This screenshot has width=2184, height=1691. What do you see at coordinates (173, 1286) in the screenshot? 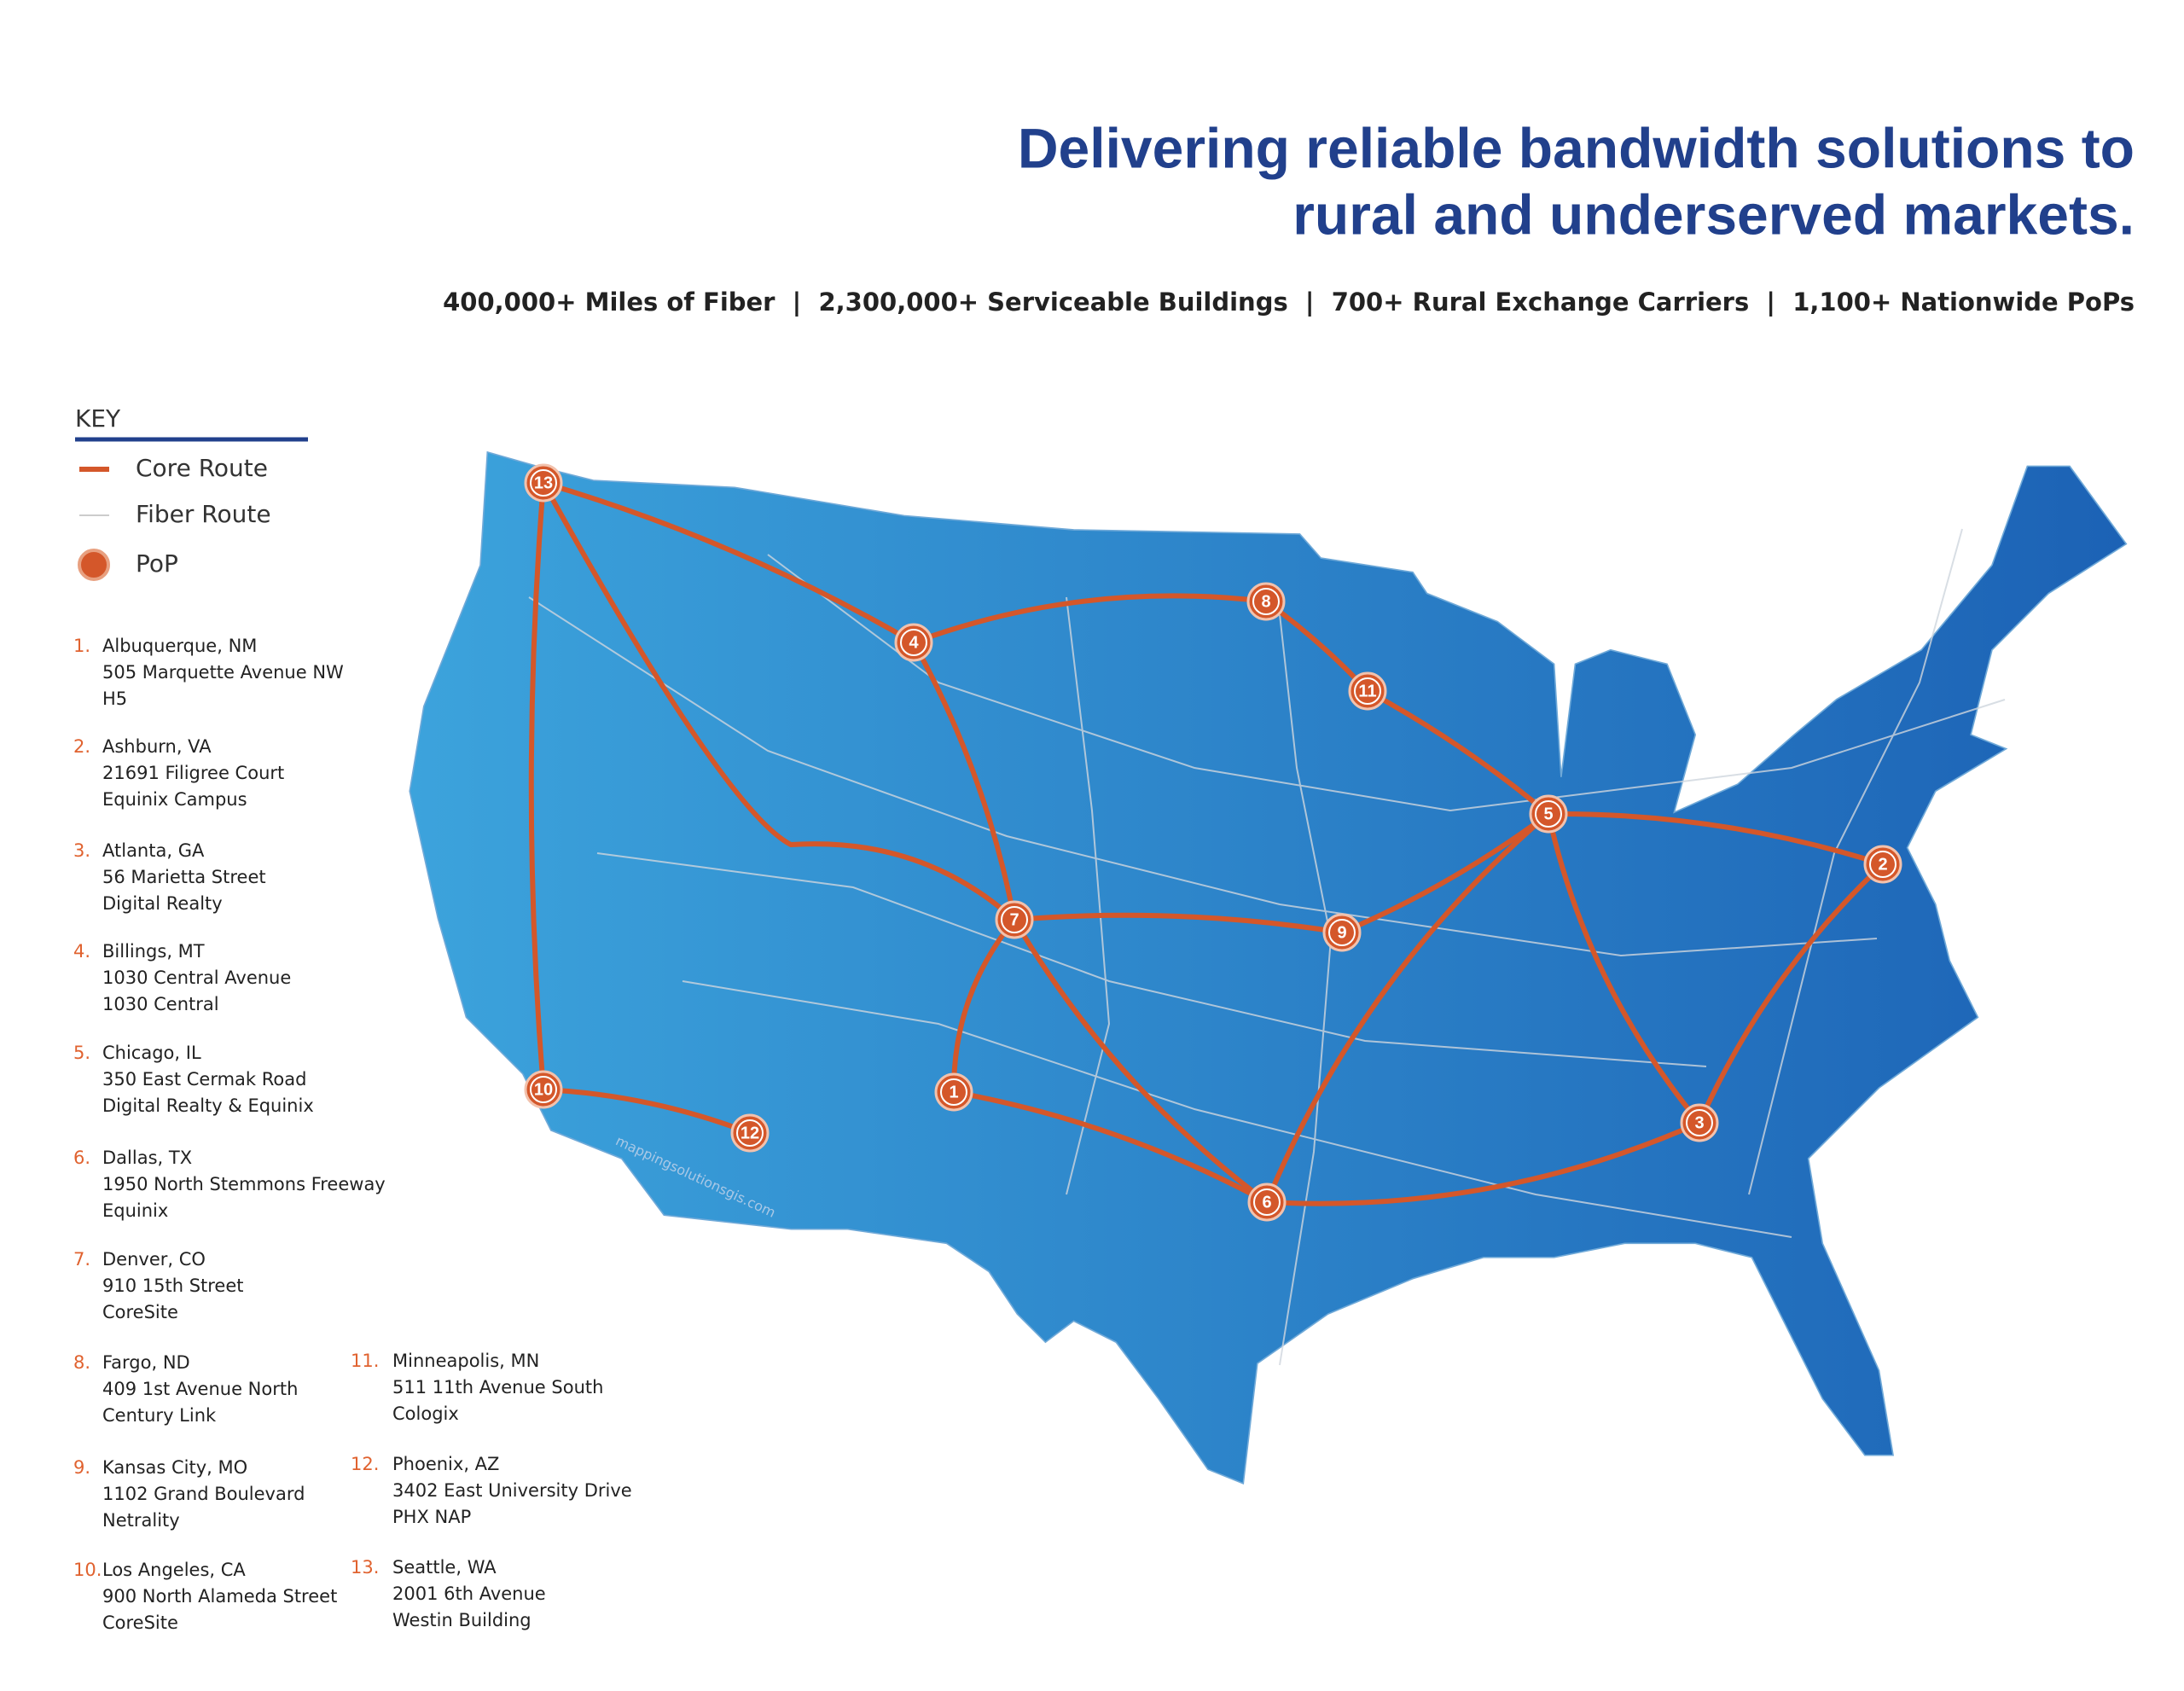
I see `pop-address: 910 15th Street` at bounding box center [173, 1286].